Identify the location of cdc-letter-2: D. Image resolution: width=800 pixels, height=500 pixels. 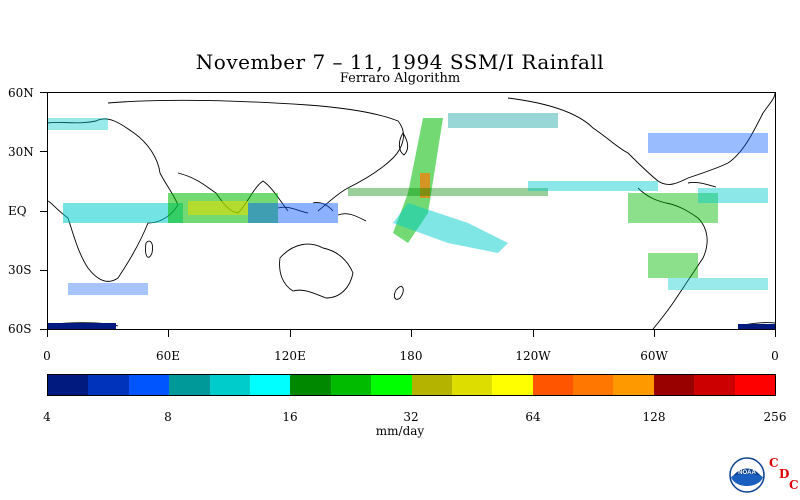
(784, 474).